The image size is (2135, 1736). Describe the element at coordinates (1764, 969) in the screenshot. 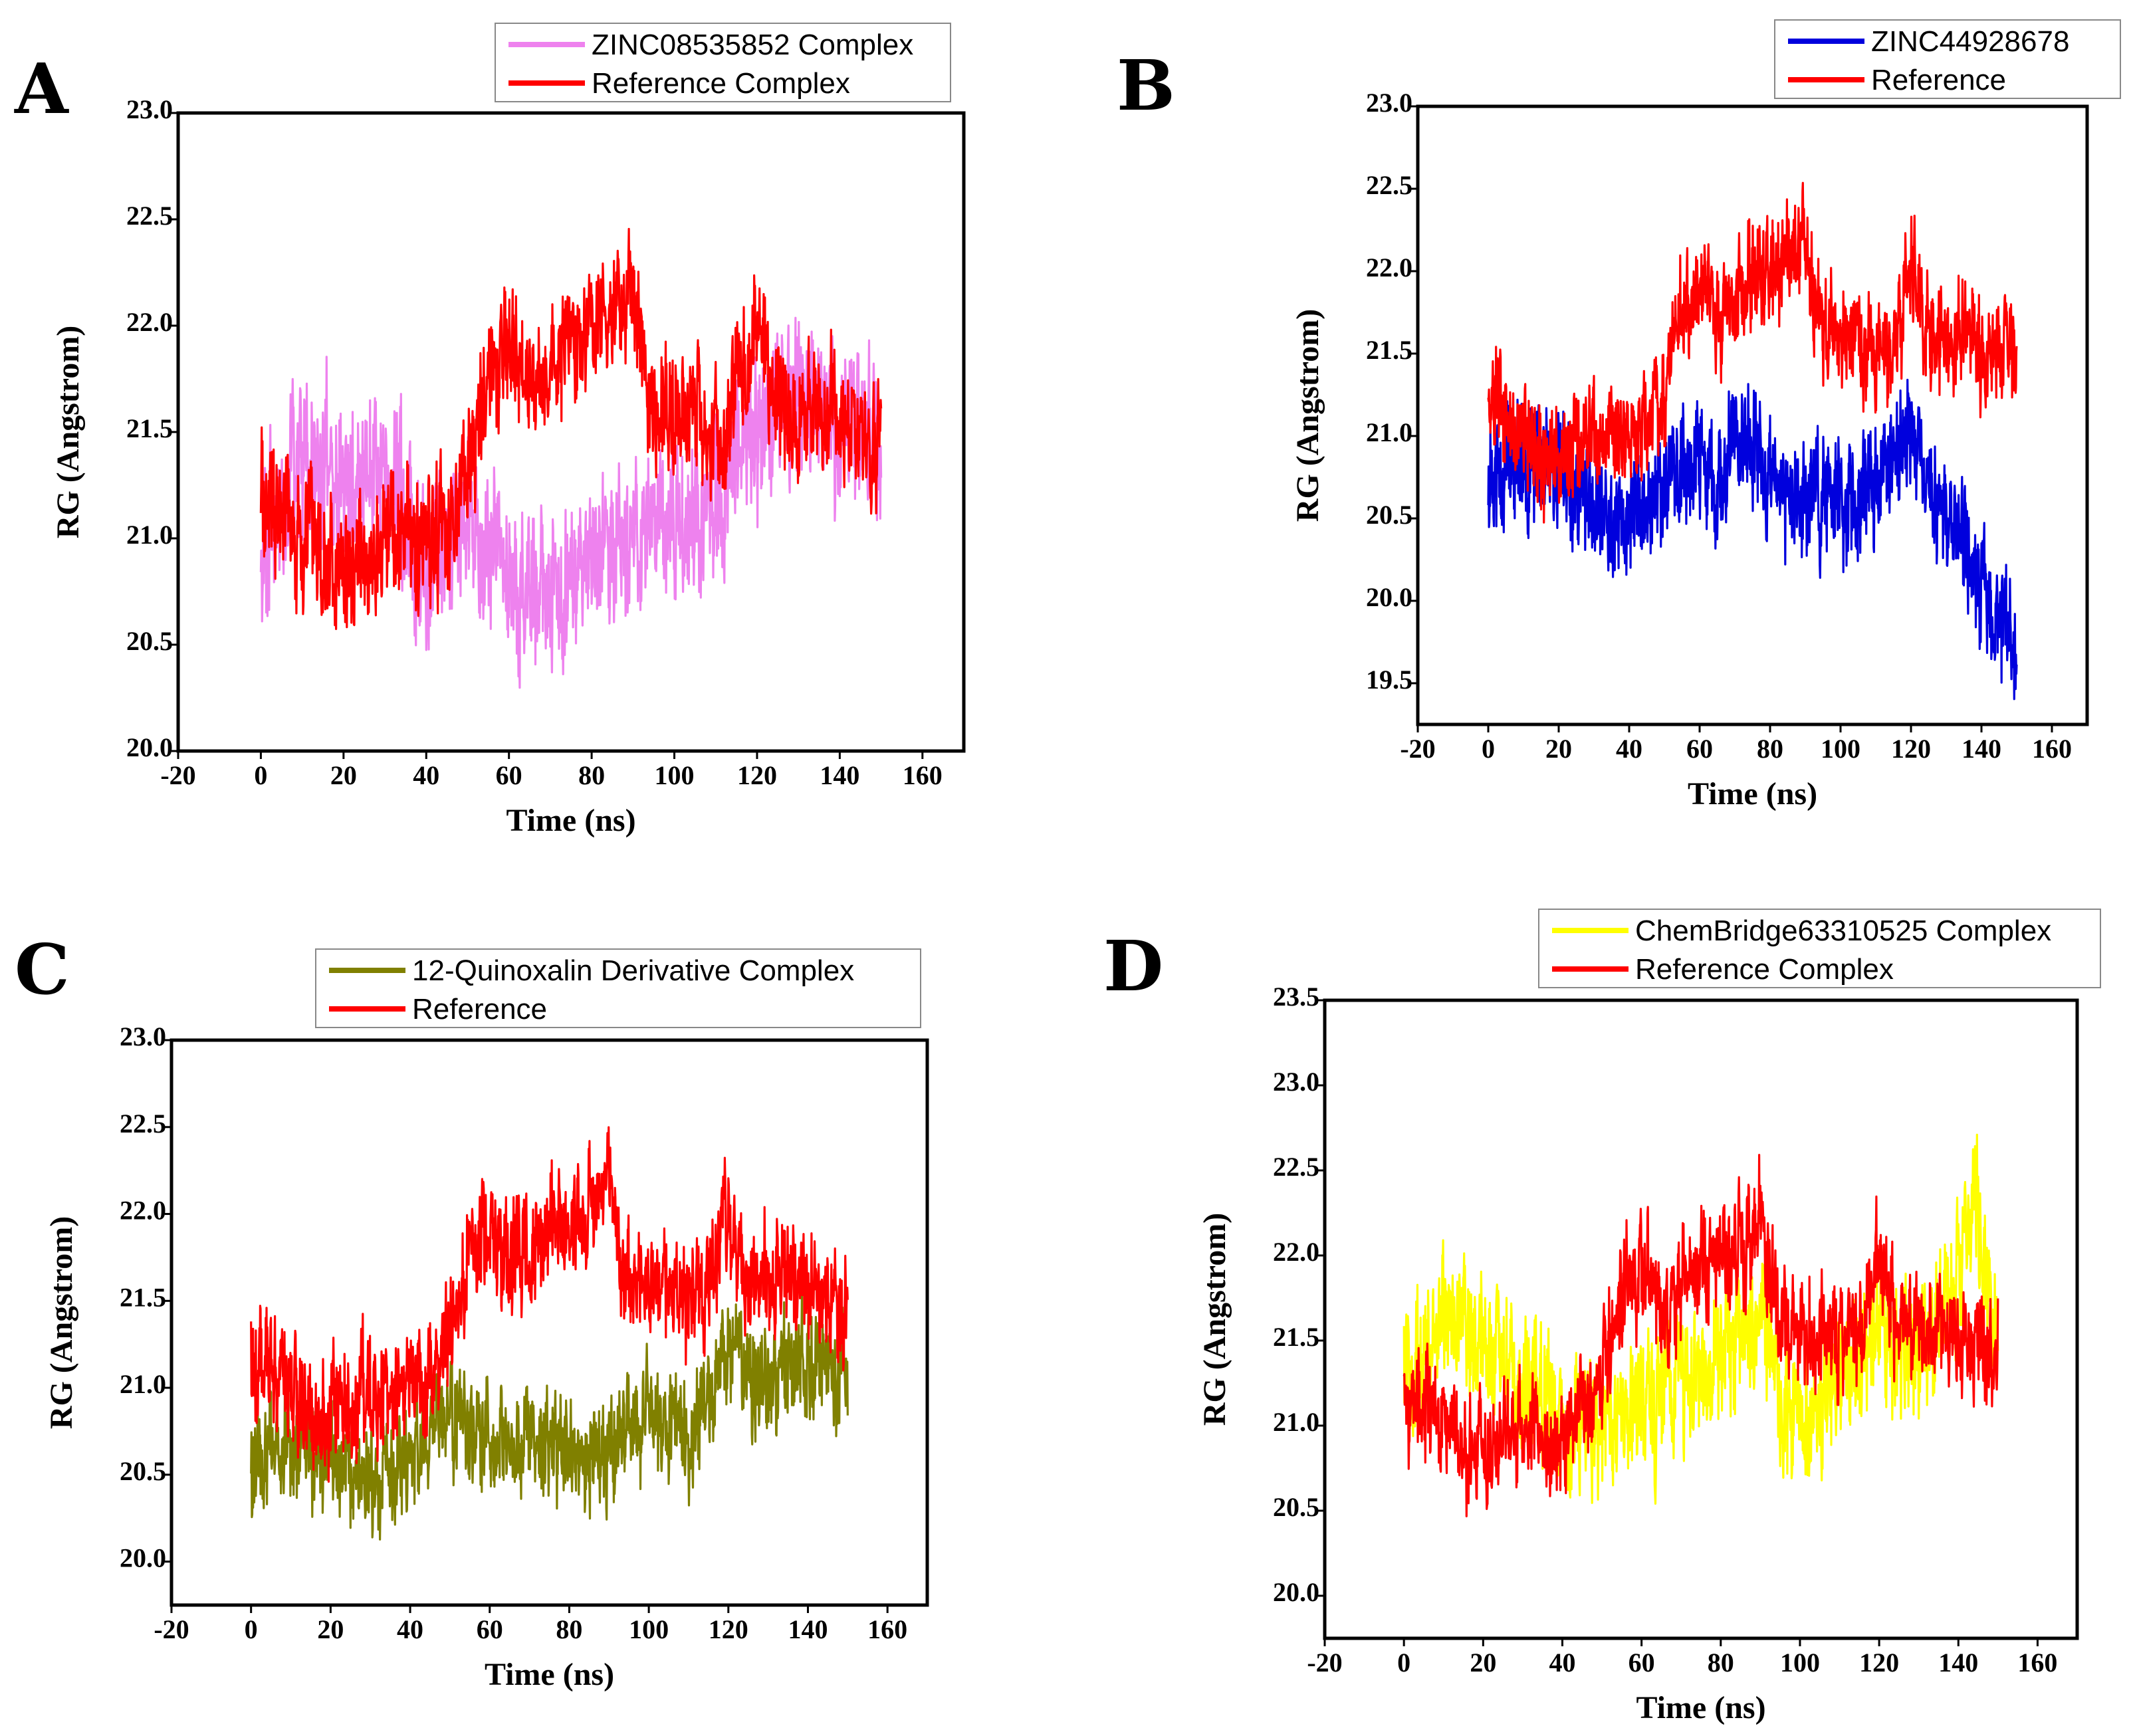

I see `legend-label: Reference Complex` at that location.